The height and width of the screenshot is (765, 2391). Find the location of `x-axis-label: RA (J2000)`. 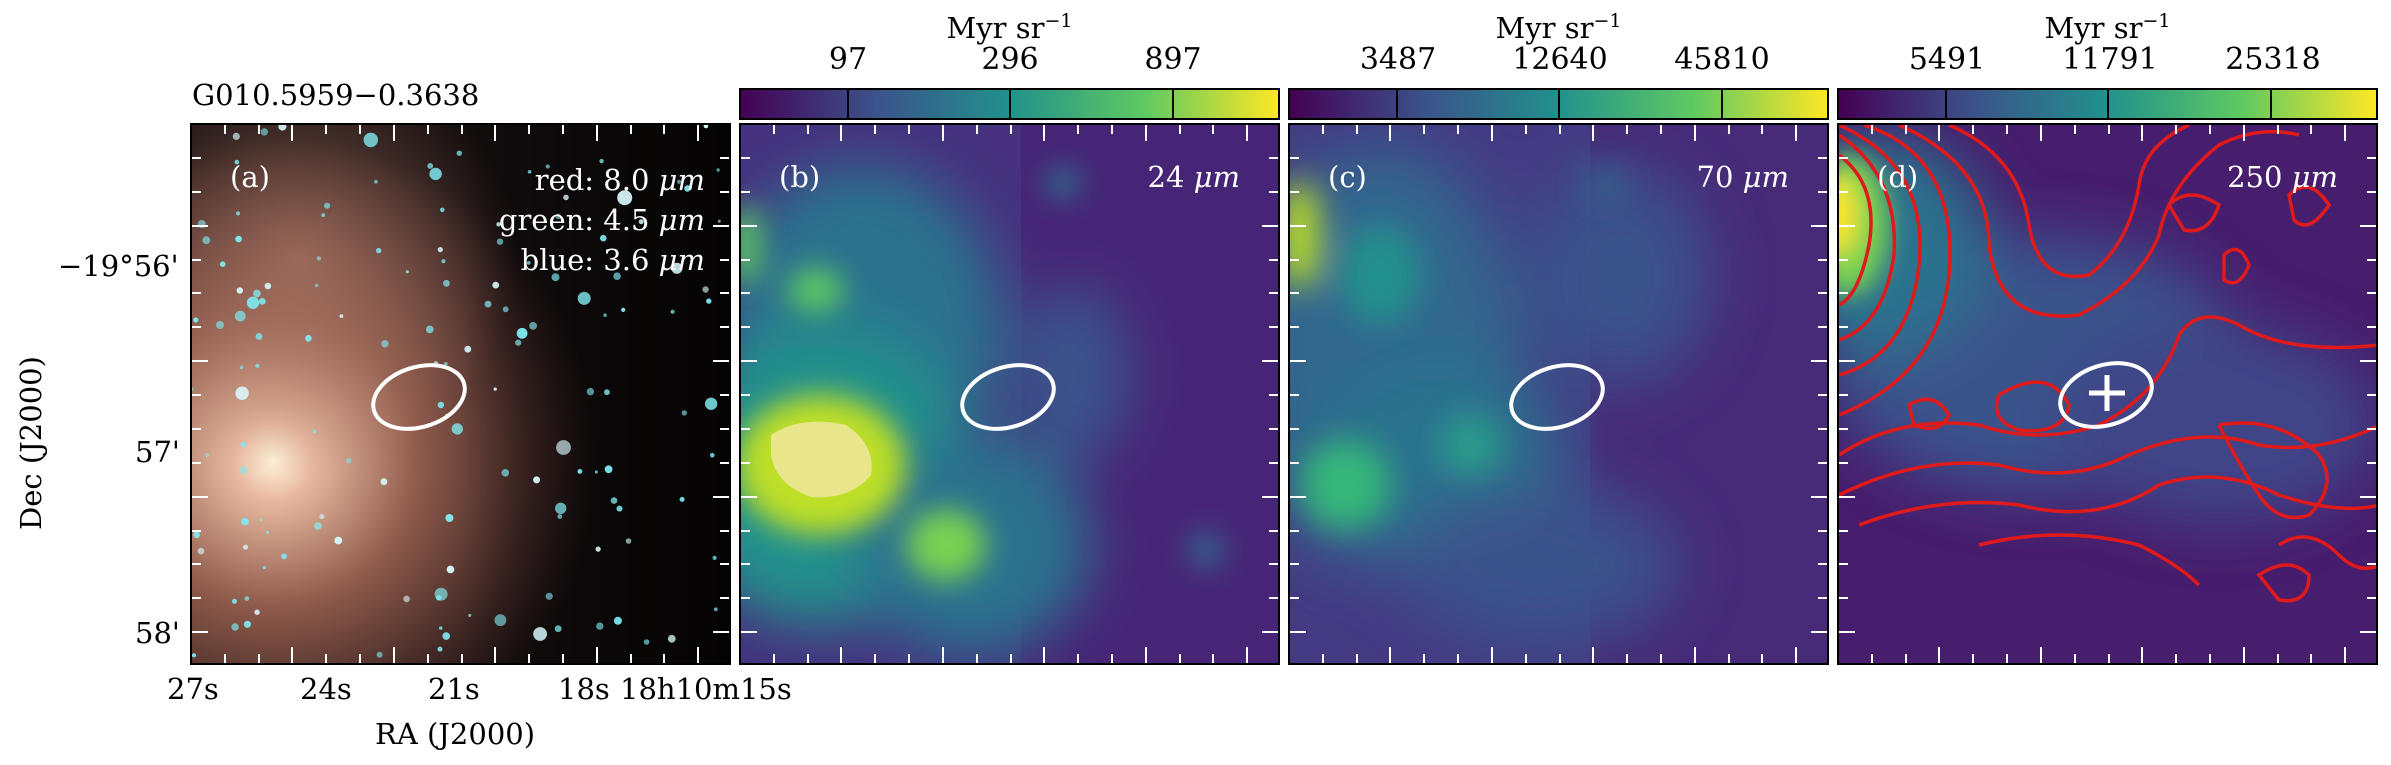

x-axis-label: RA (J2000) is located at coordinates (455, 734).